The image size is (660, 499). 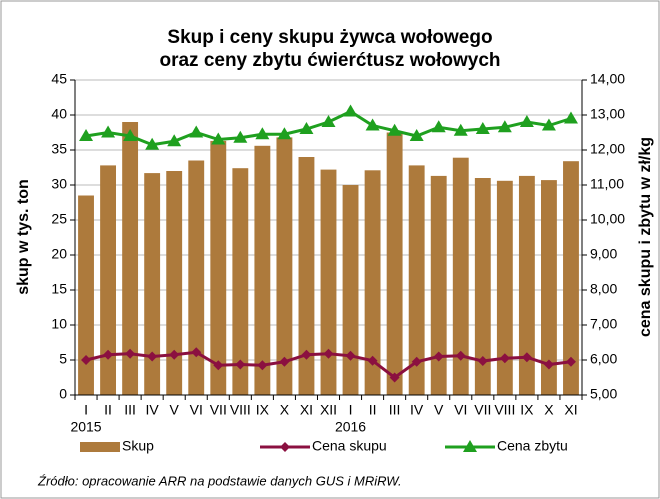 I want to click on legend-label: Cena zbytu, so click(x=532, y=446).